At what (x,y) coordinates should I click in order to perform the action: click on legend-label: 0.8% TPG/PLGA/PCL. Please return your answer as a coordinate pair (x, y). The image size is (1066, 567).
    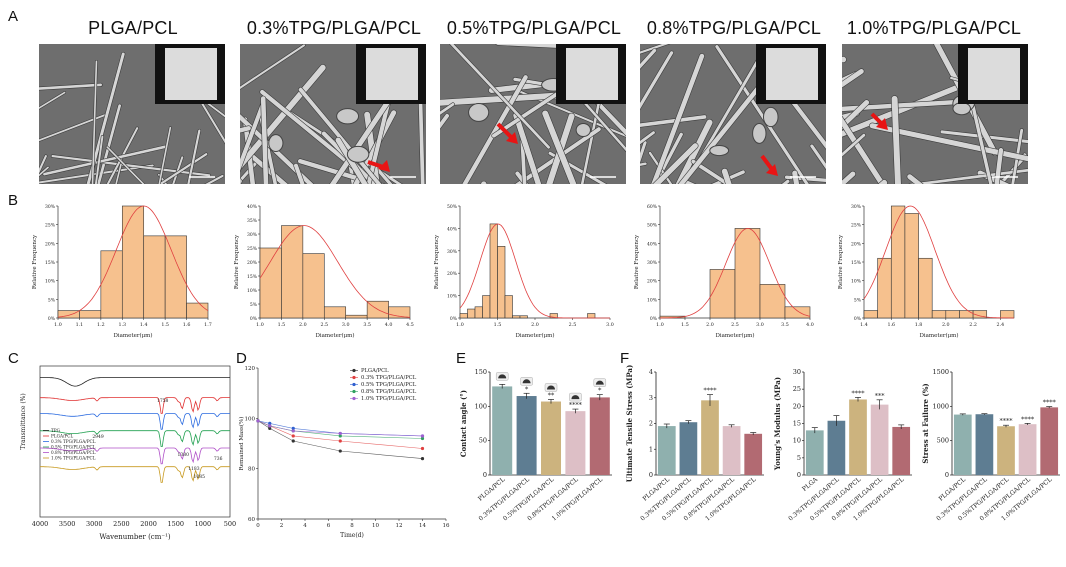
    Looking at the image, I should click on (389, 392).